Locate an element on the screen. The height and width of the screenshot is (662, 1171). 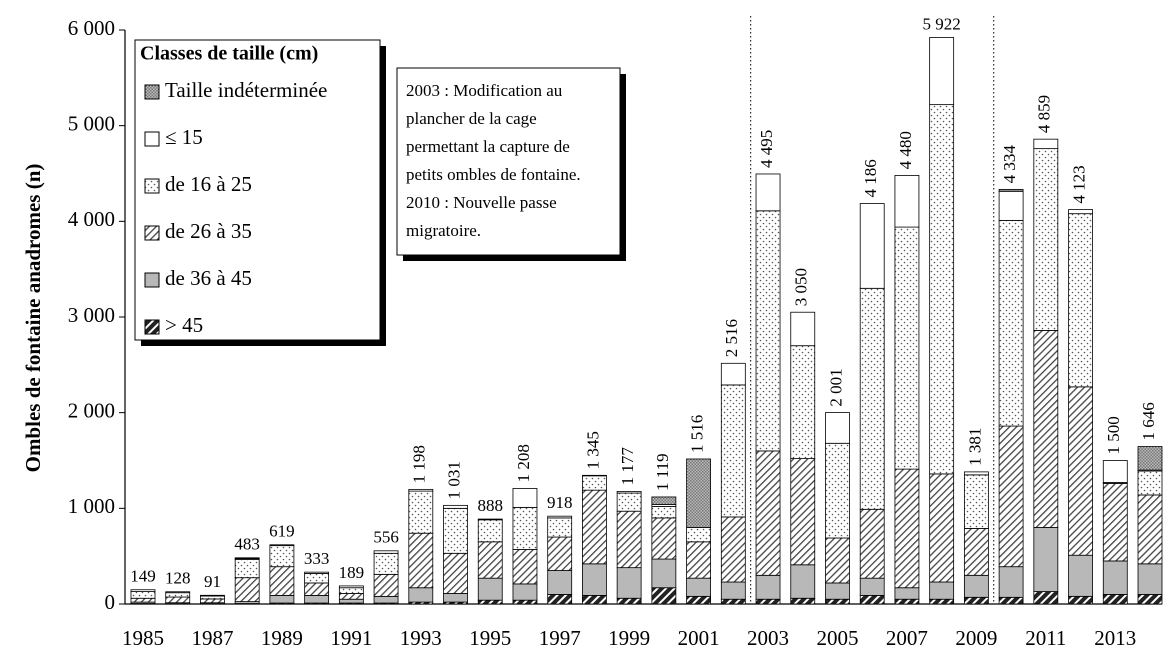
x-tick-label: 2007 is located at coordinates (907, 638).